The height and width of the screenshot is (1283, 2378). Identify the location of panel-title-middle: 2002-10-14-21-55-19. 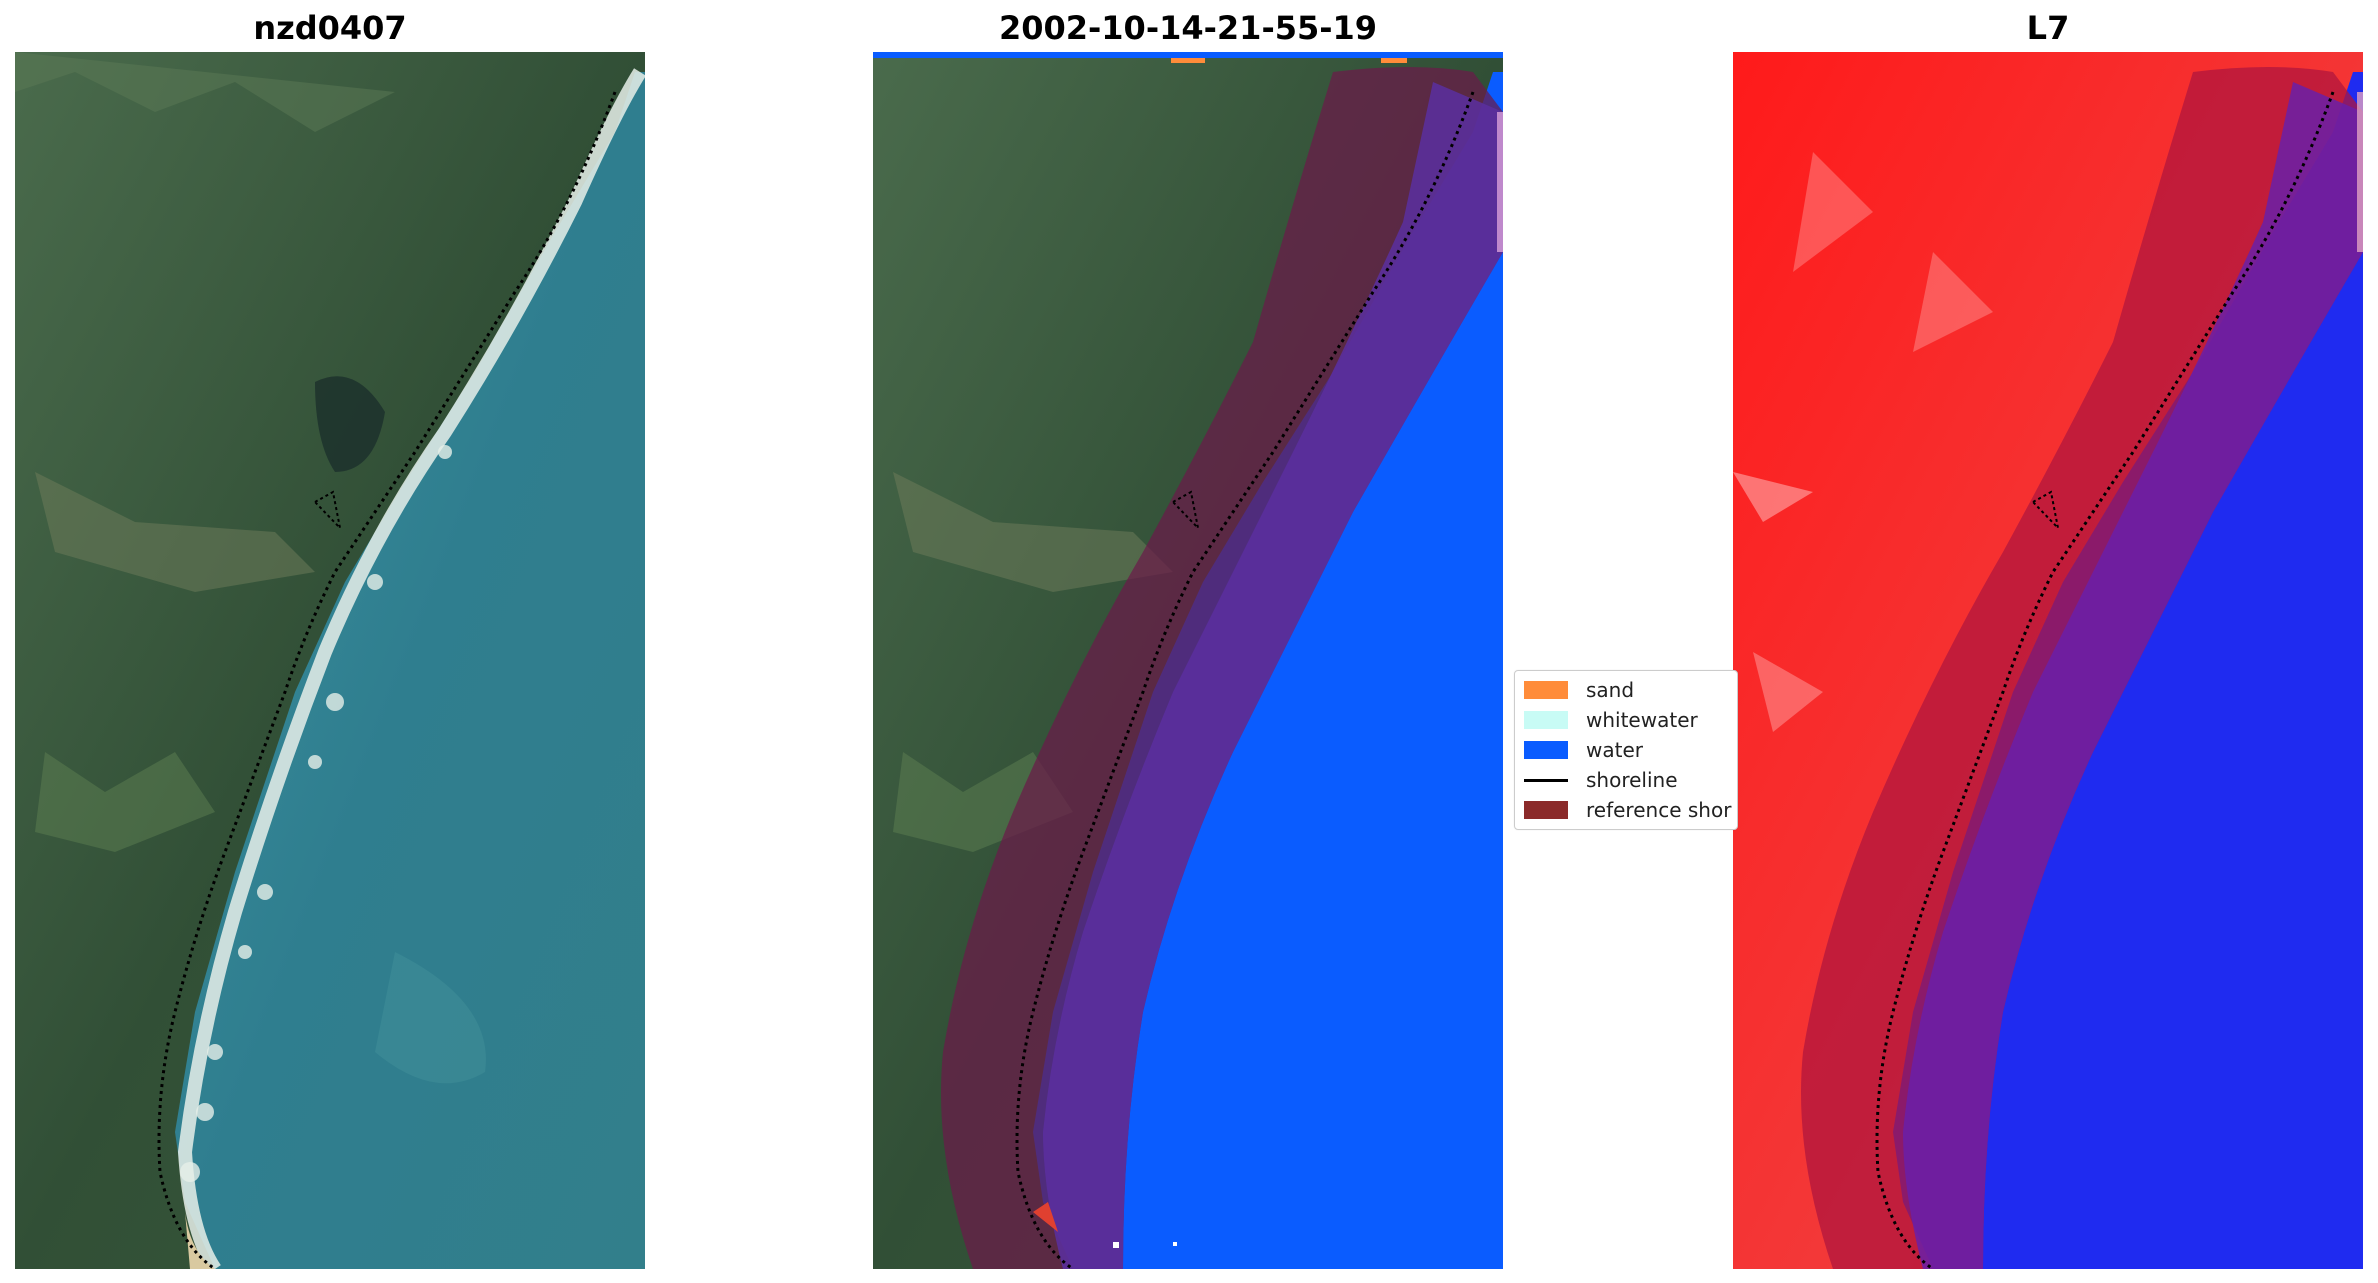
(1188, 28).